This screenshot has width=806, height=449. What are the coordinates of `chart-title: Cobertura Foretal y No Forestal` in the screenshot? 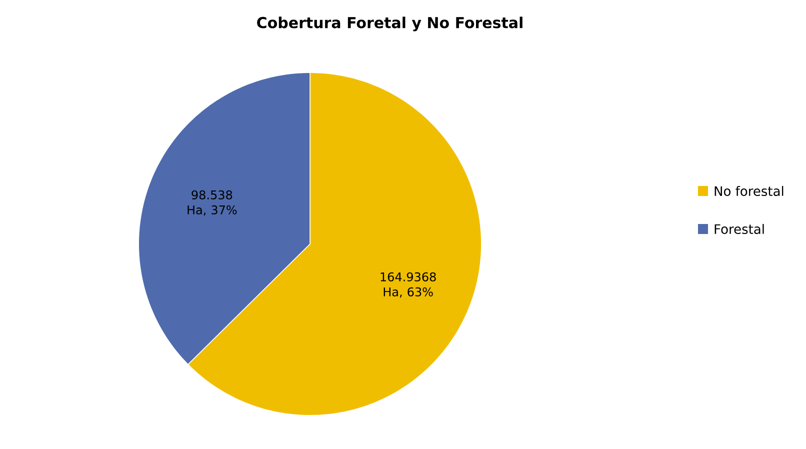 It's located at (389, 24).